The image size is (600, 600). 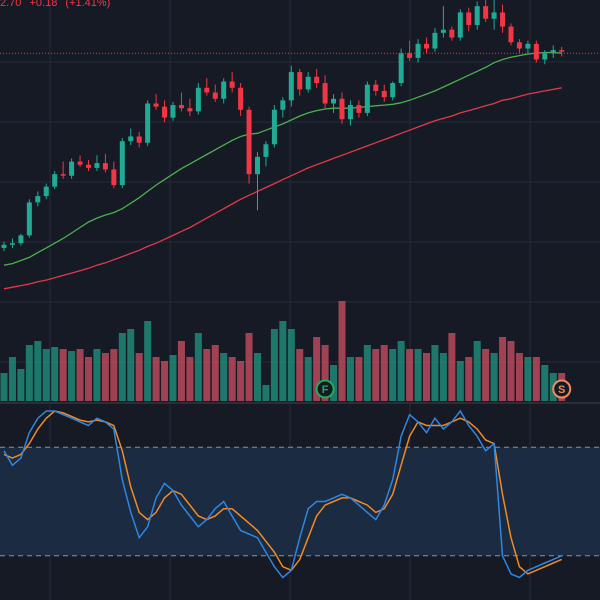 What do you see at coordinates (562, 389) in the screenshot?
I see `split-marker-icon` at bounding box center [562, 389].